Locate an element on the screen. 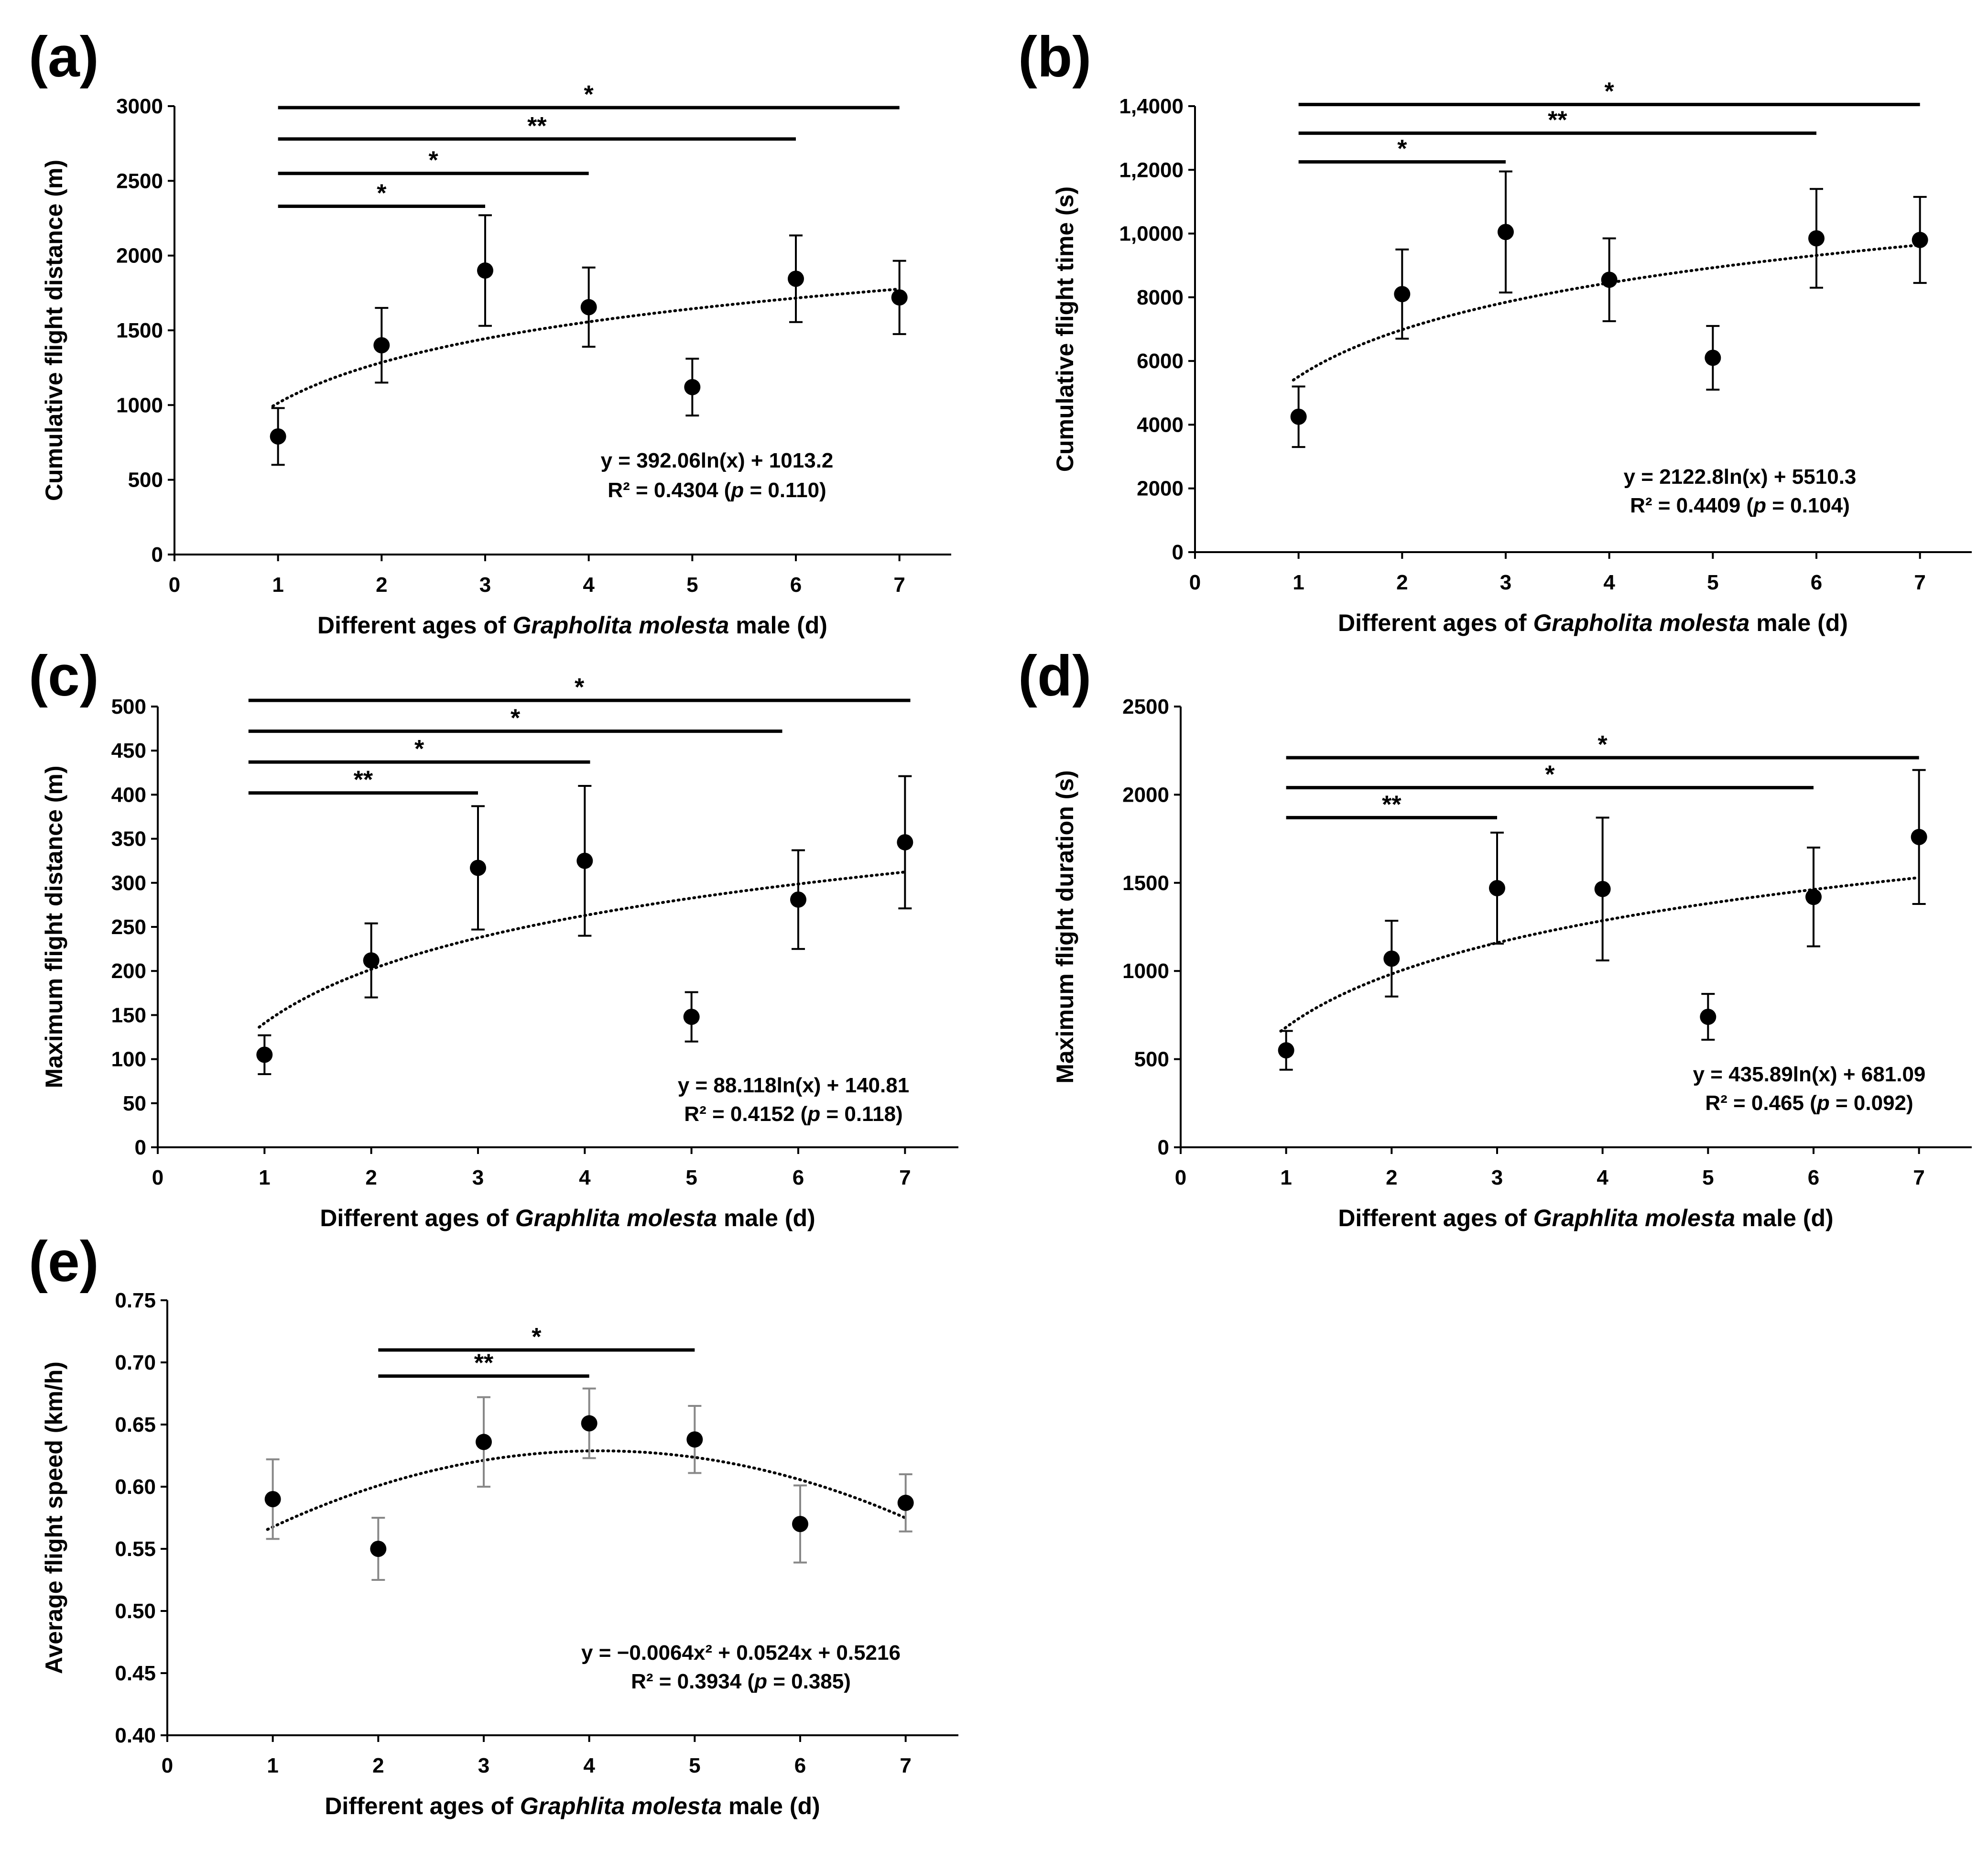 The width and height of the screenshot is (1988, 1850). species-name: Graphlita molesta is located at coordinates (1634, 1218).